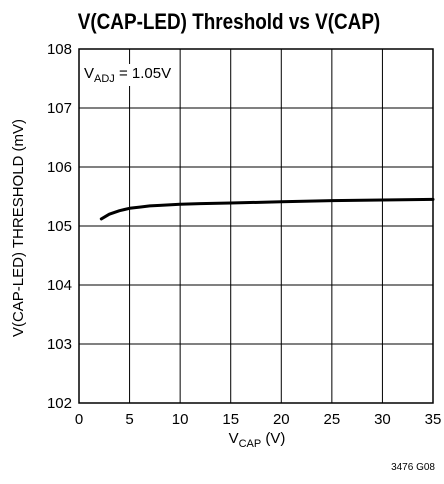 This screenshot has width=444, height=484. I want to click on x-tick-label: 35, so click(433, 419).